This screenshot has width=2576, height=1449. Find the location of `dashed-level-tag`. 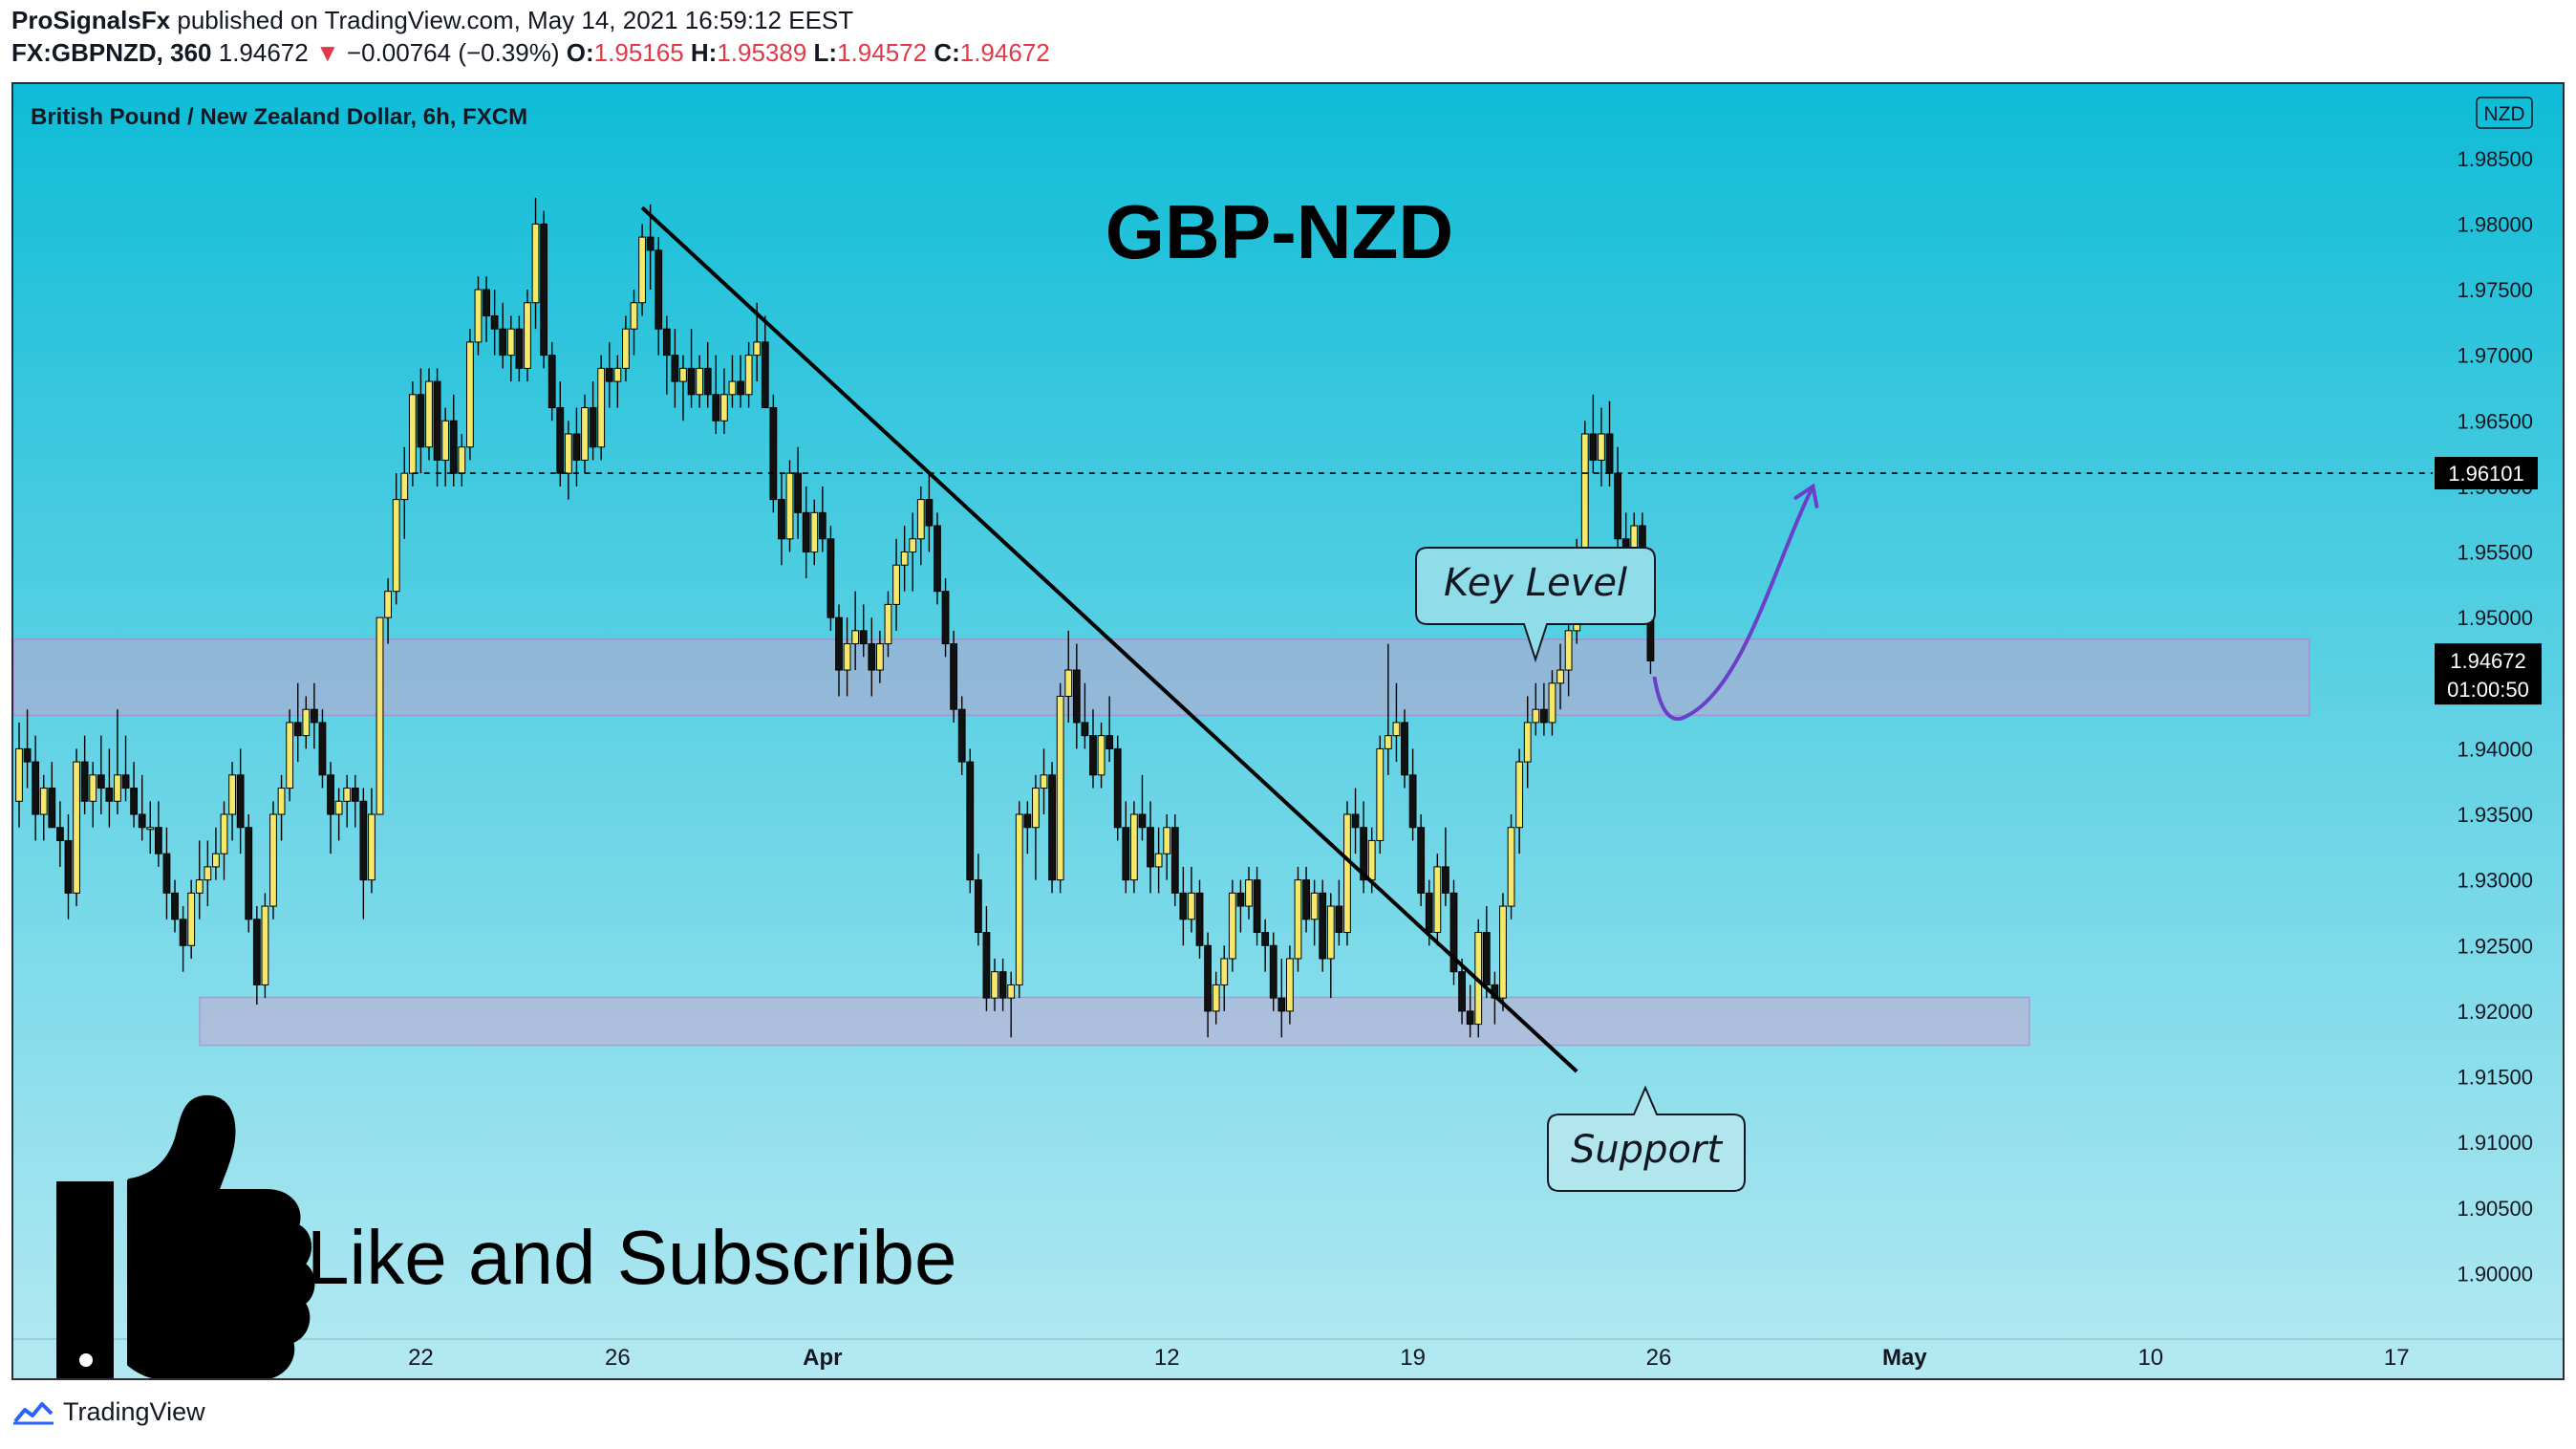

dashed-level-tag is located at coordinates (2486, 473).